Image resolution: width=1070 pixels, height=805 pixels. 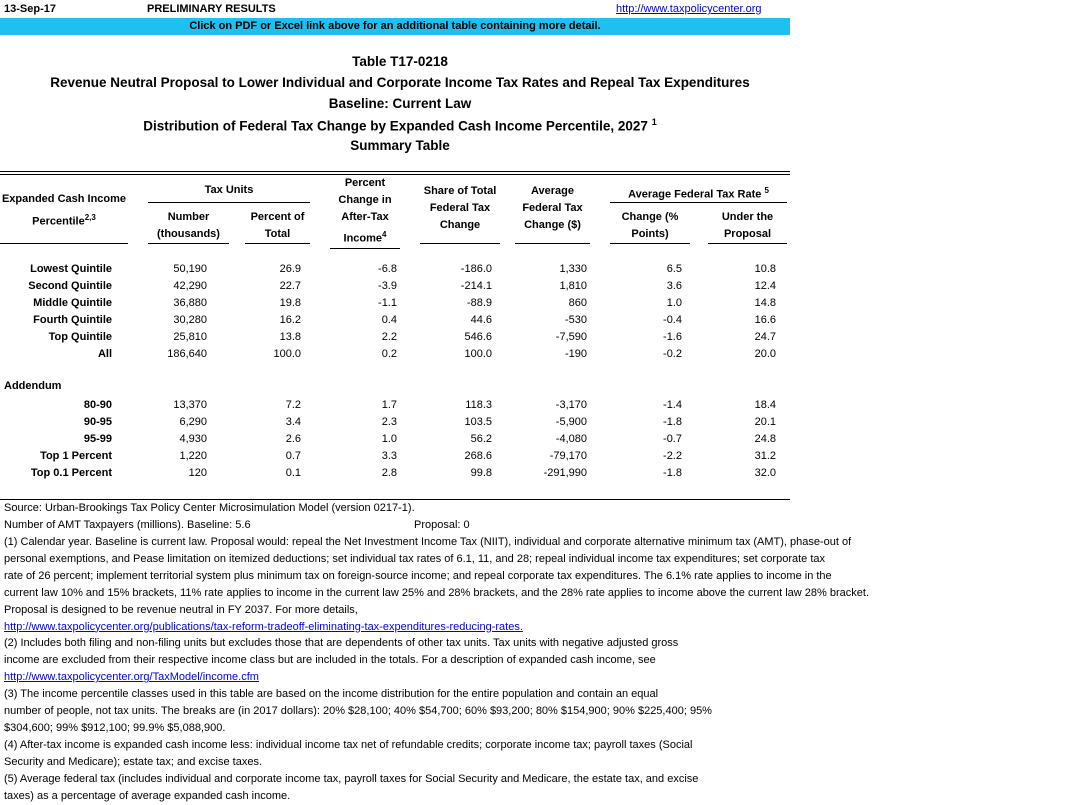 What do you see at coordinates (650, 226) in the screenshot?
I see `col-rate-change: Change (% Points)` at bounding box center [650, 226].